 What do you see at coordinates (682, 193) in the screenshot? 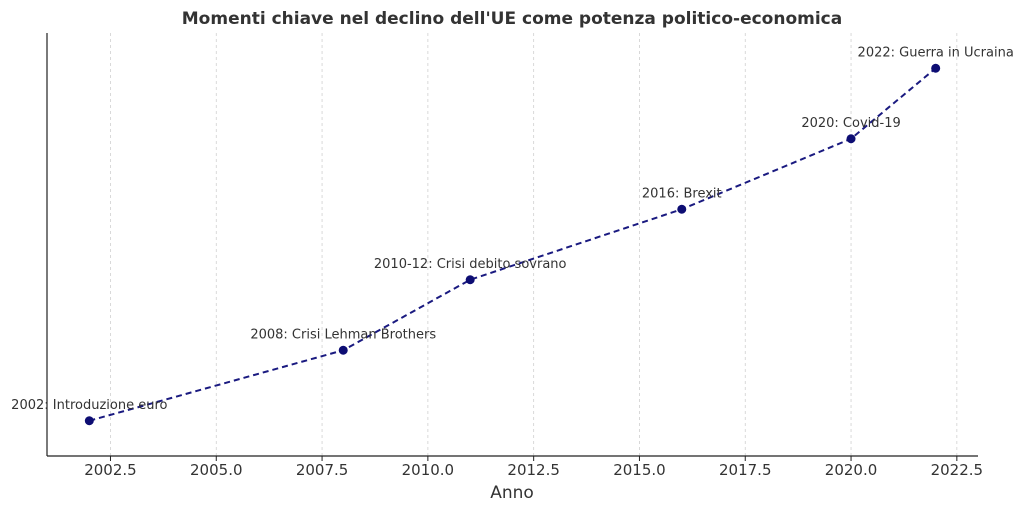
I see `point-label: 2016: Brexit` at bounding box center [682, 193].